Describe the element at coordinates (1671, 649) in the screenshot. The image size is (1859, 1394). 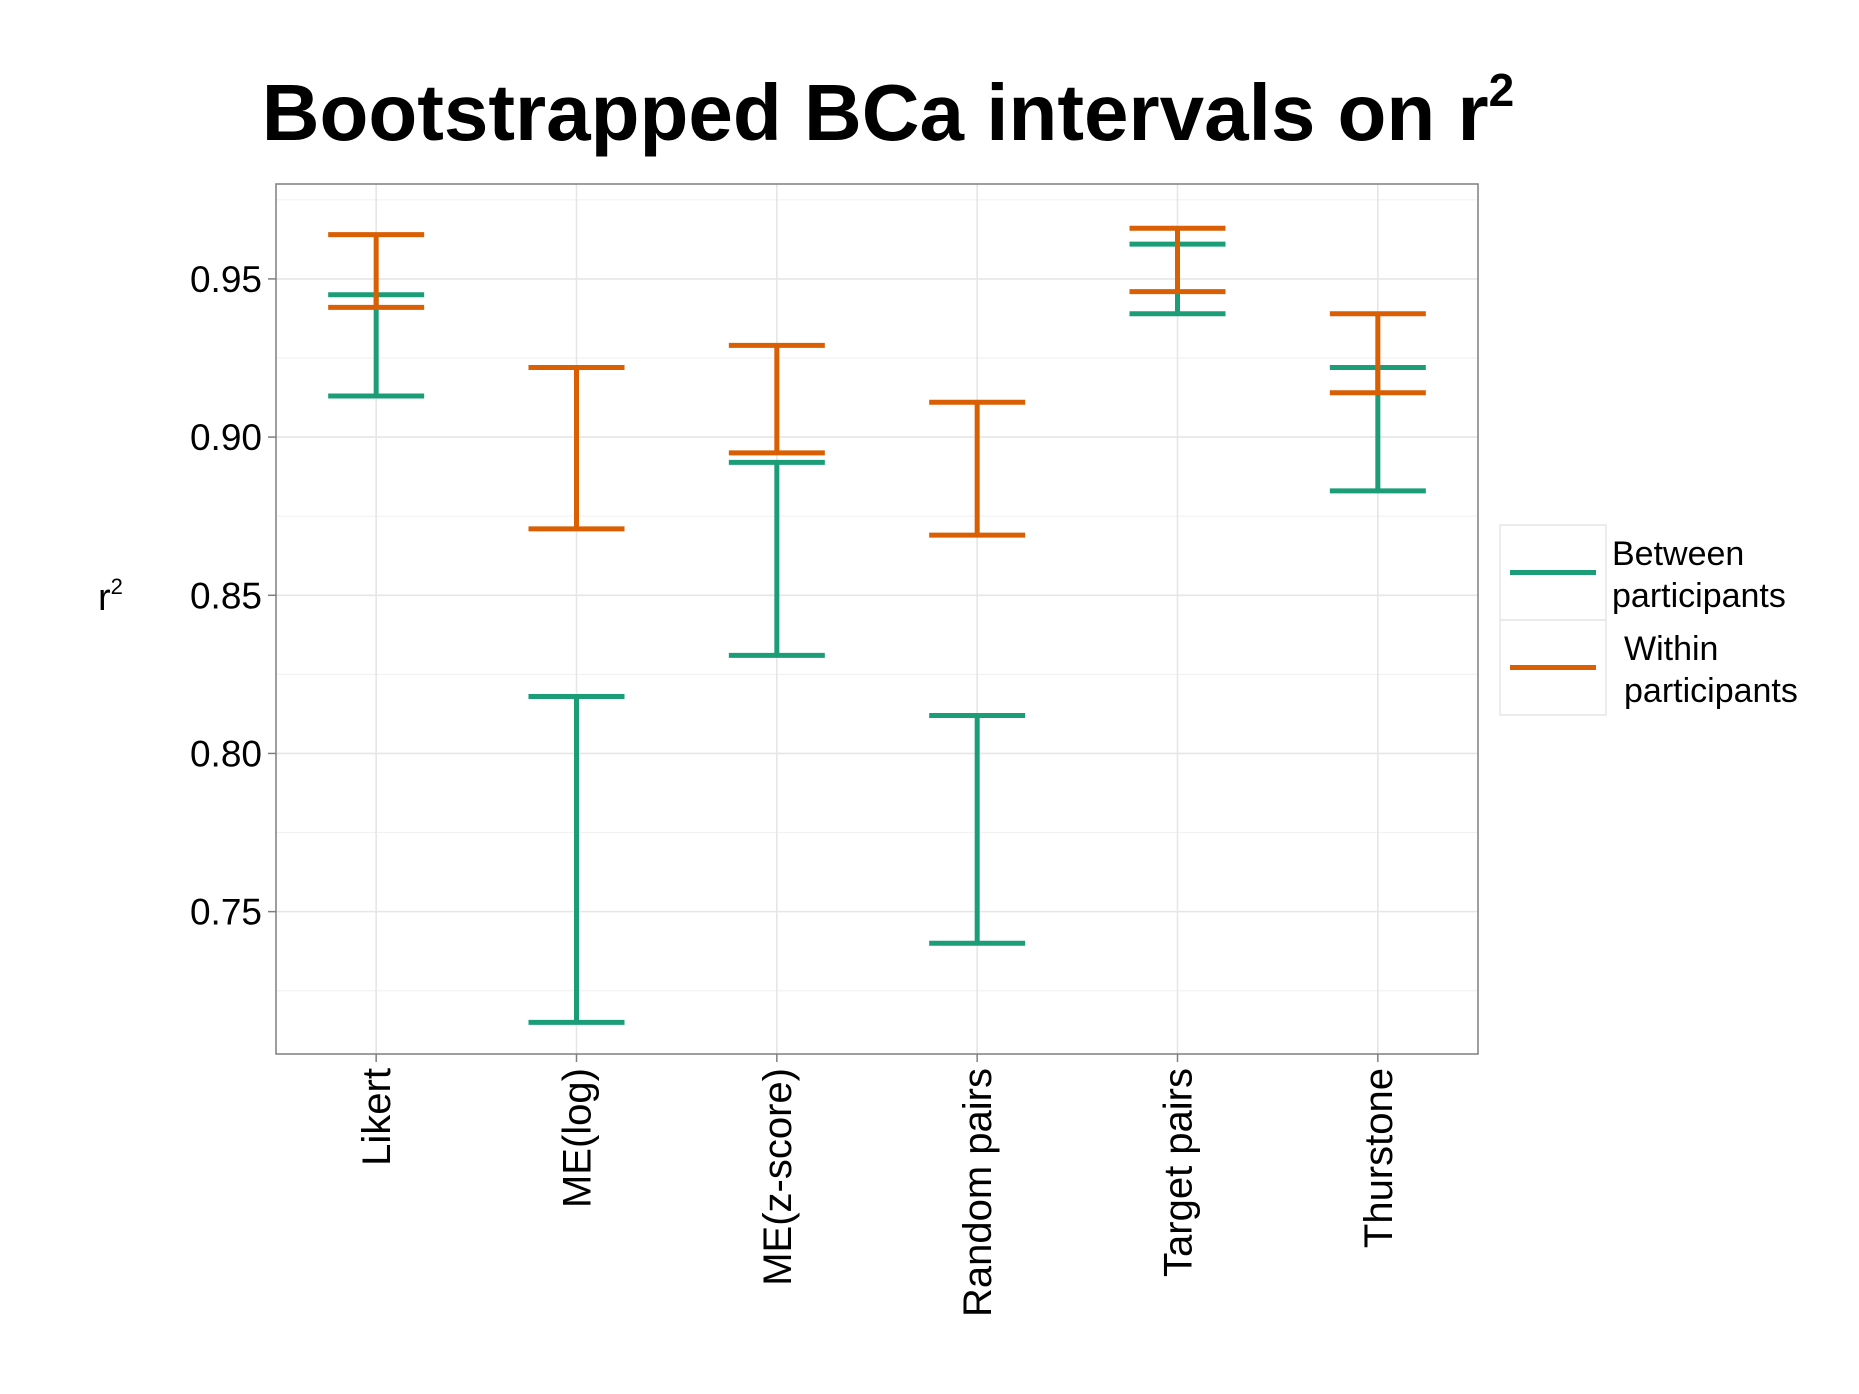
I see `legend-label: Within` at that location.